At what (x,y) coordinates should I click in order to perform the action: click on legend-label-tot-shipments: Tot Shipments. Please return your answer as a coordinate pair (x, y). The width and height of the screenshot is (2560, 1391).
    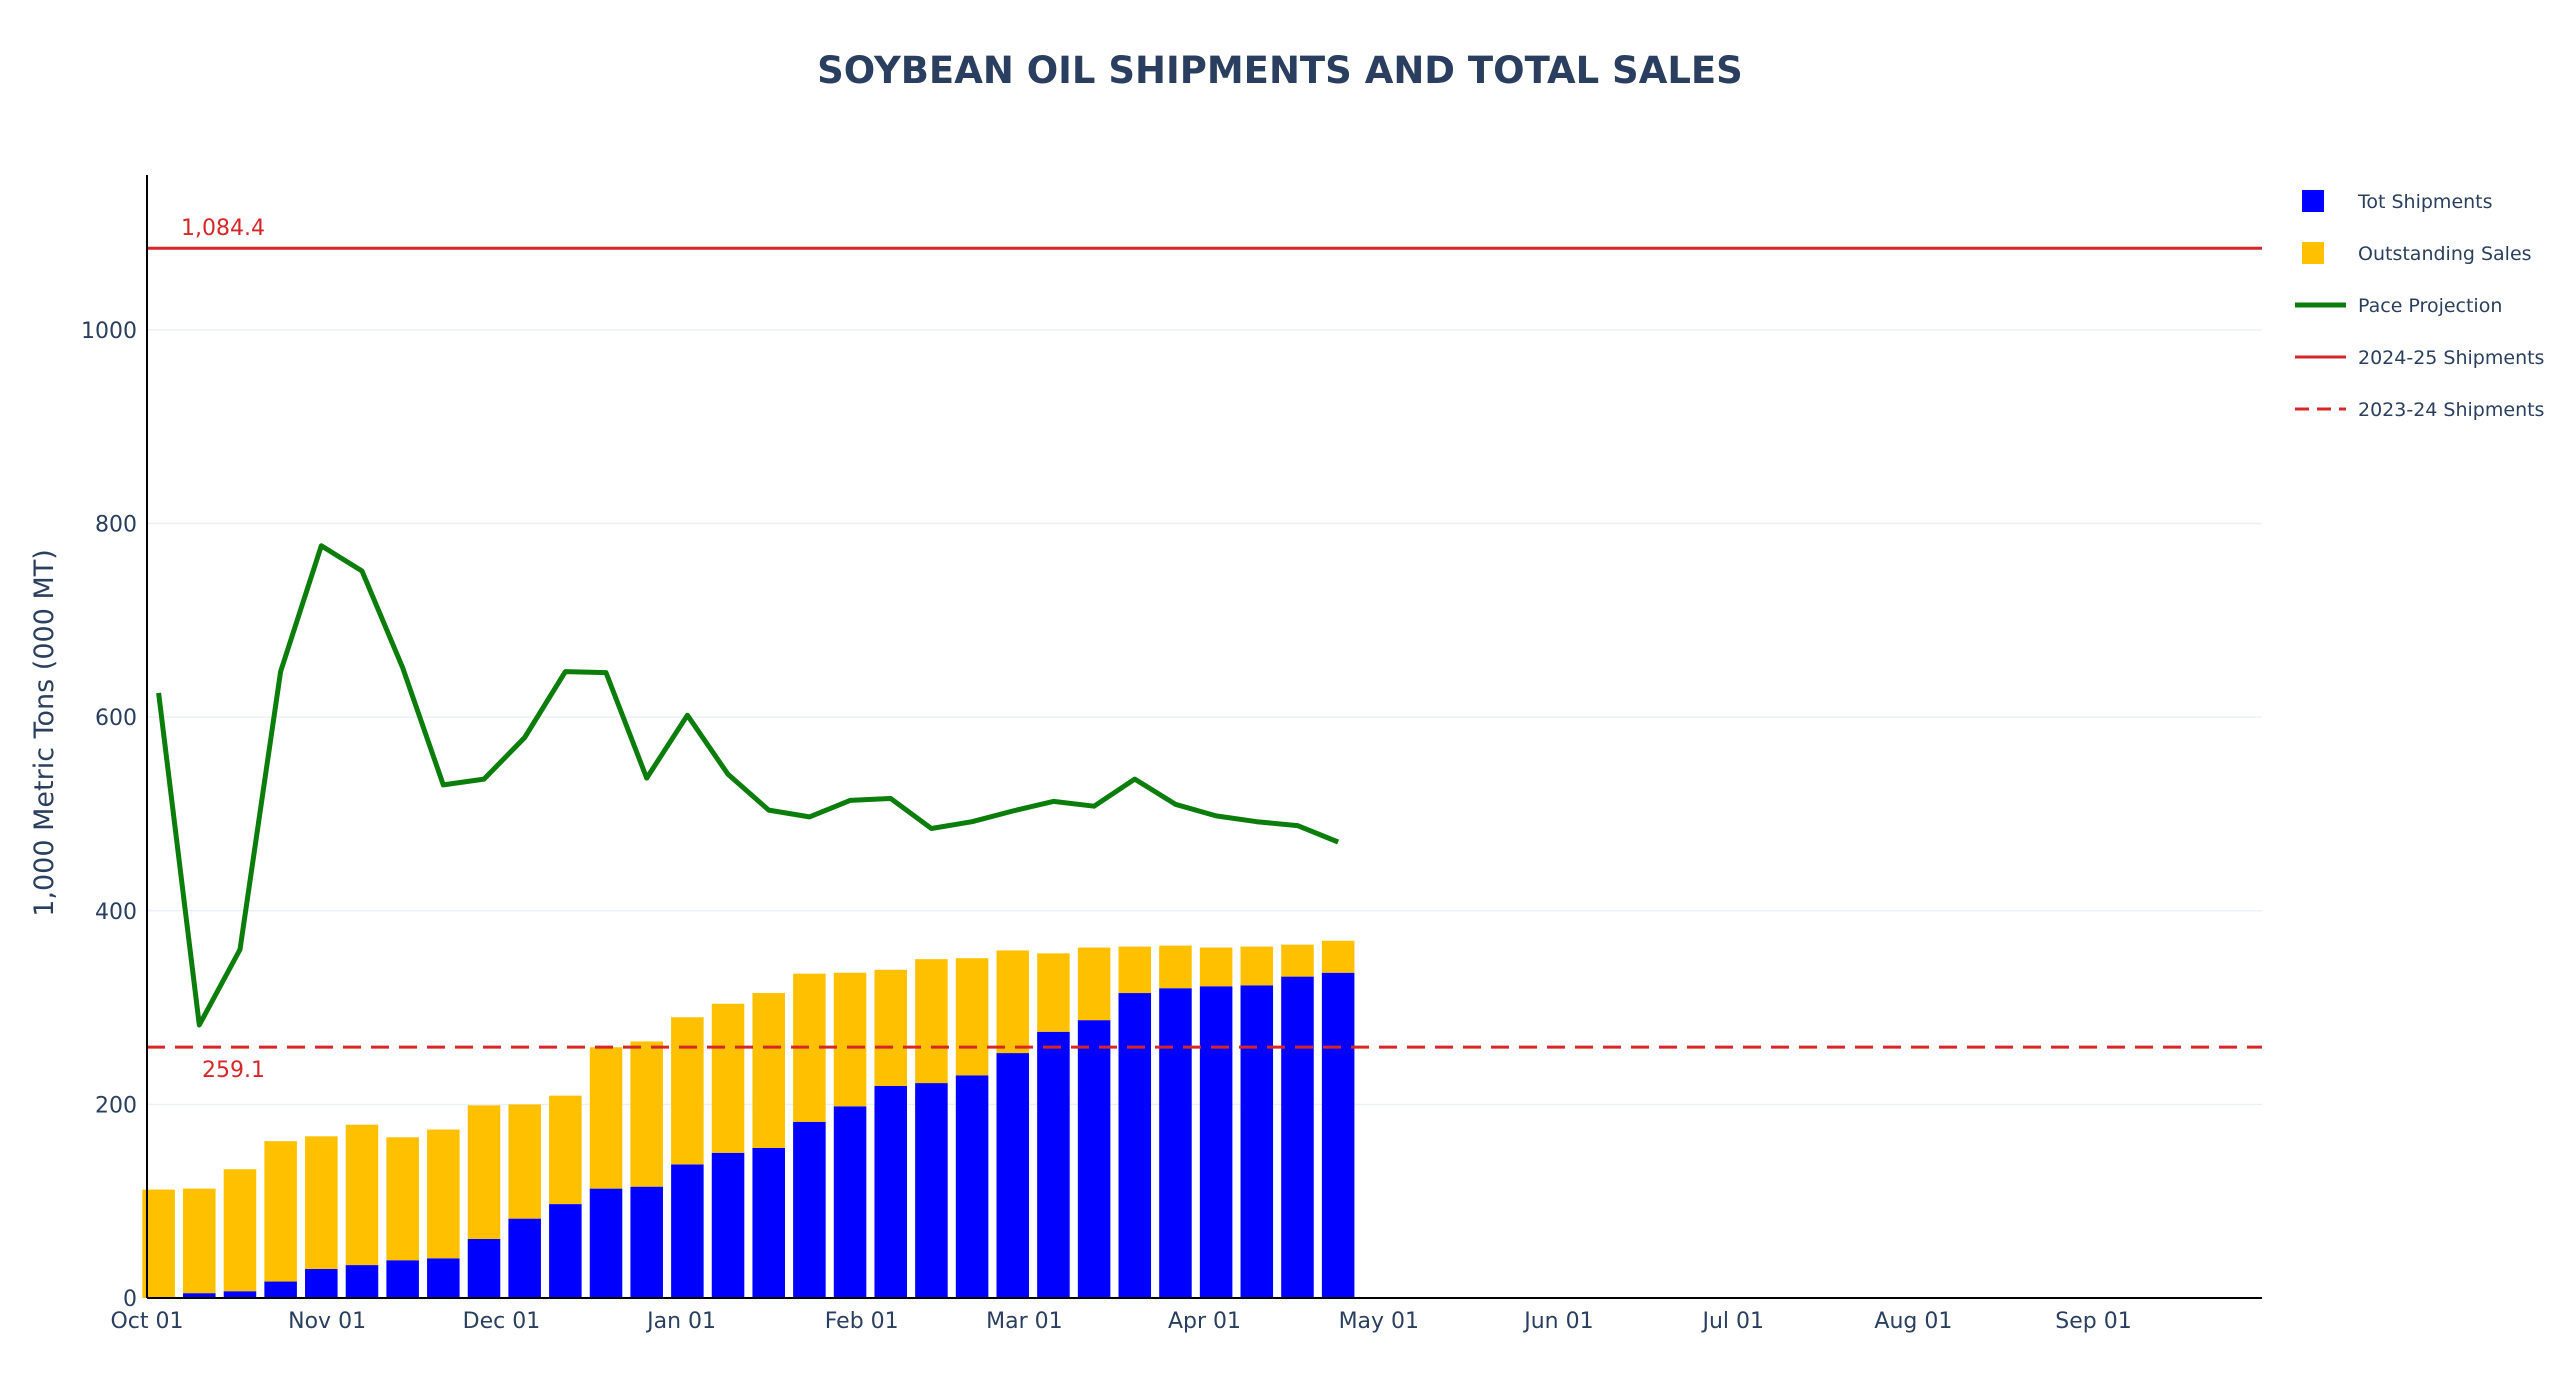
    Looking at the image, I should click on (2425, 202).